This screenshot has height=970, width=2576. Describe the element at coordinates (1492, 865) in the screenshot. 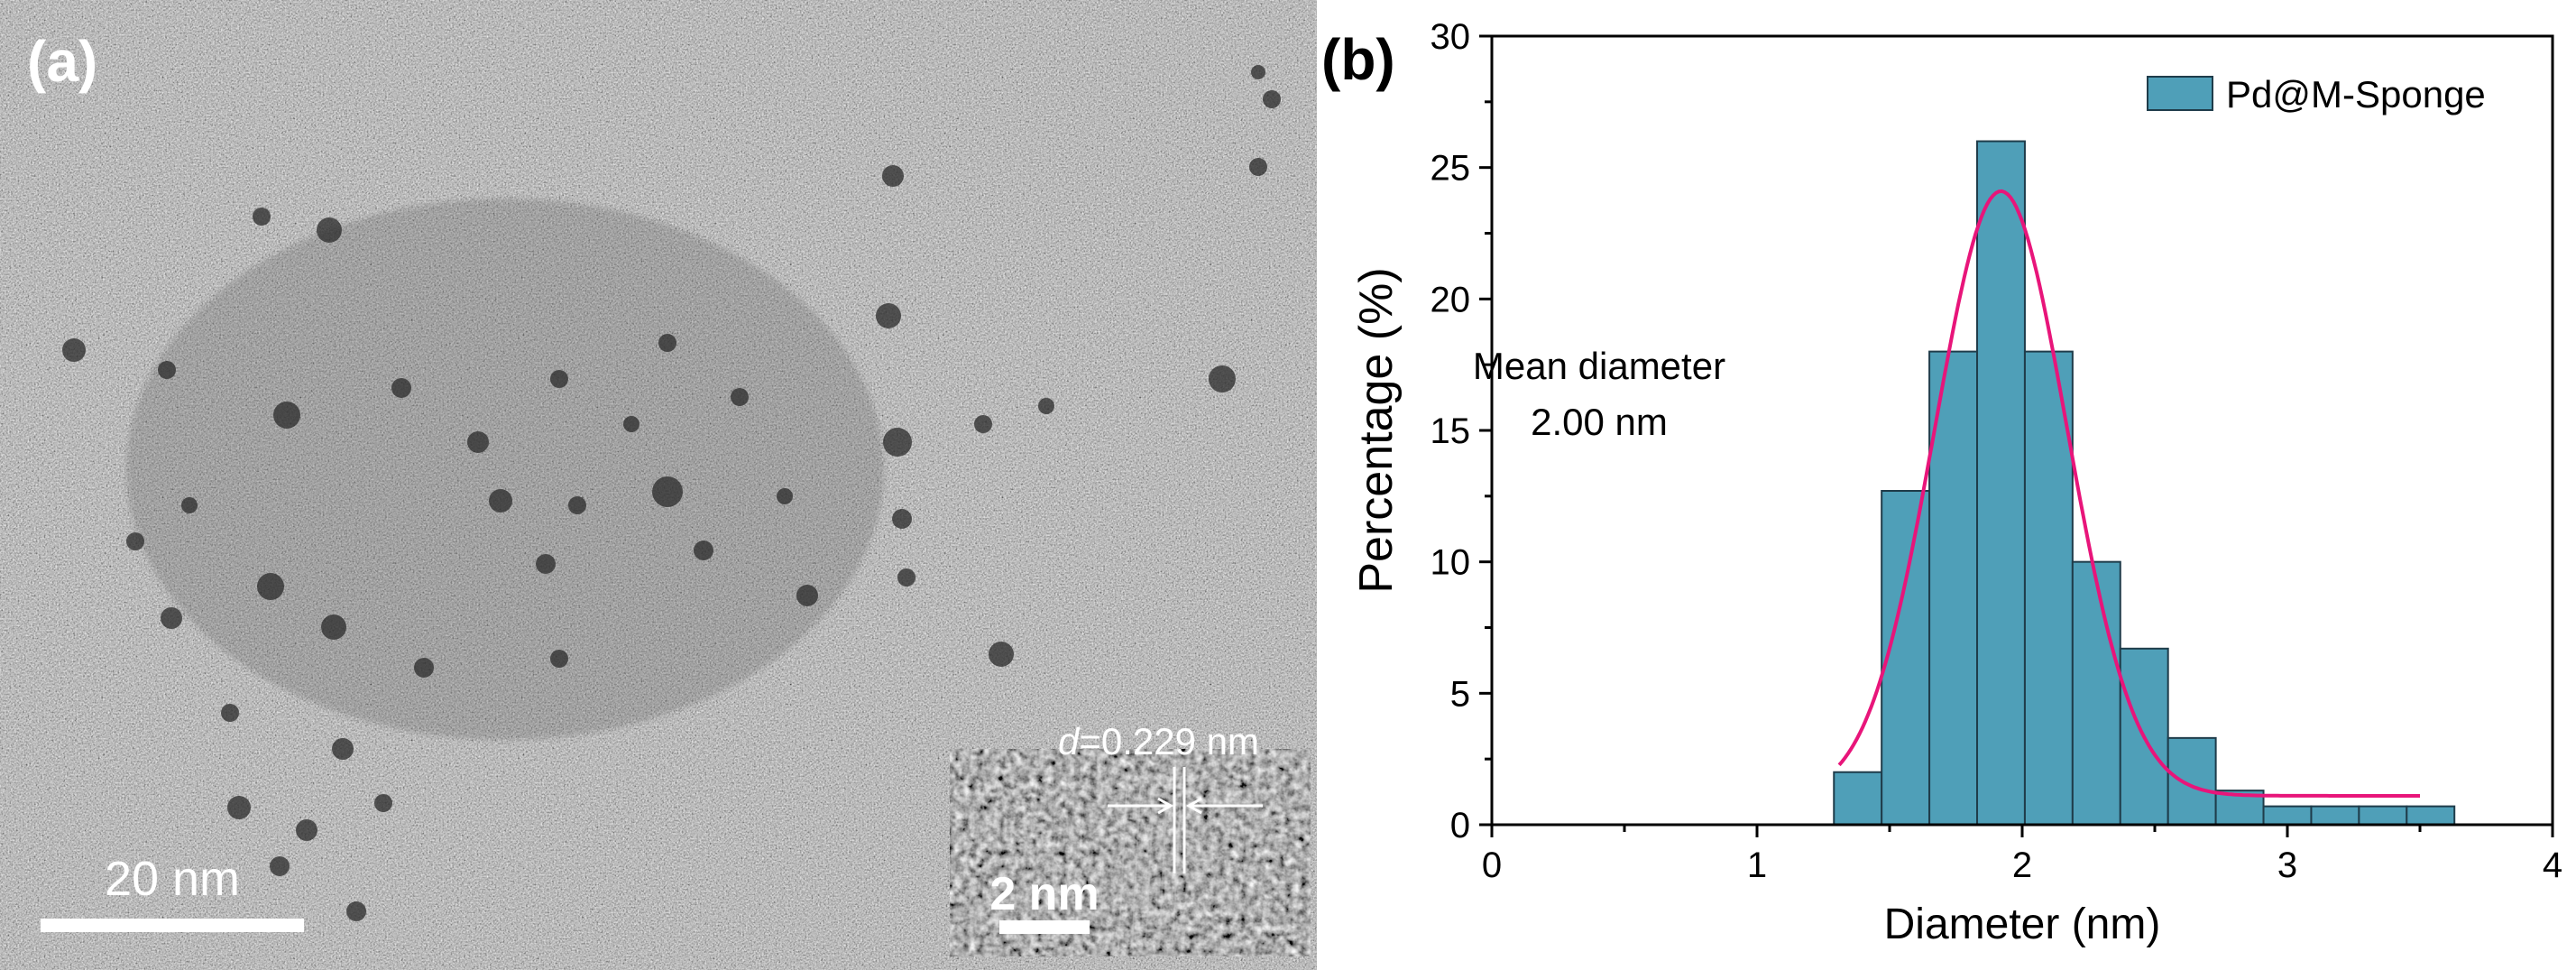

I see `x-tick-label: 0` at that location.